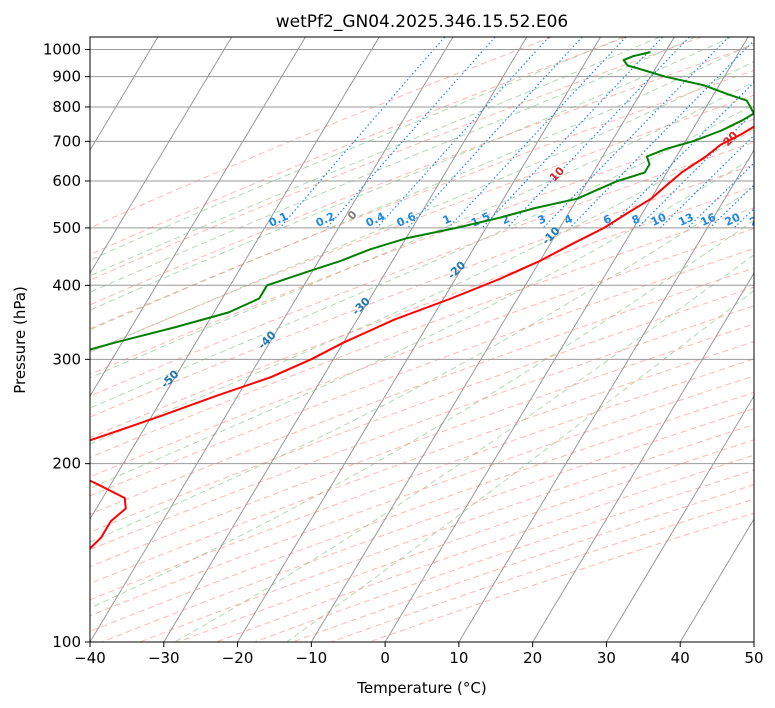  I want to click on mixing-ratio-label: 20, so click(733, 219).